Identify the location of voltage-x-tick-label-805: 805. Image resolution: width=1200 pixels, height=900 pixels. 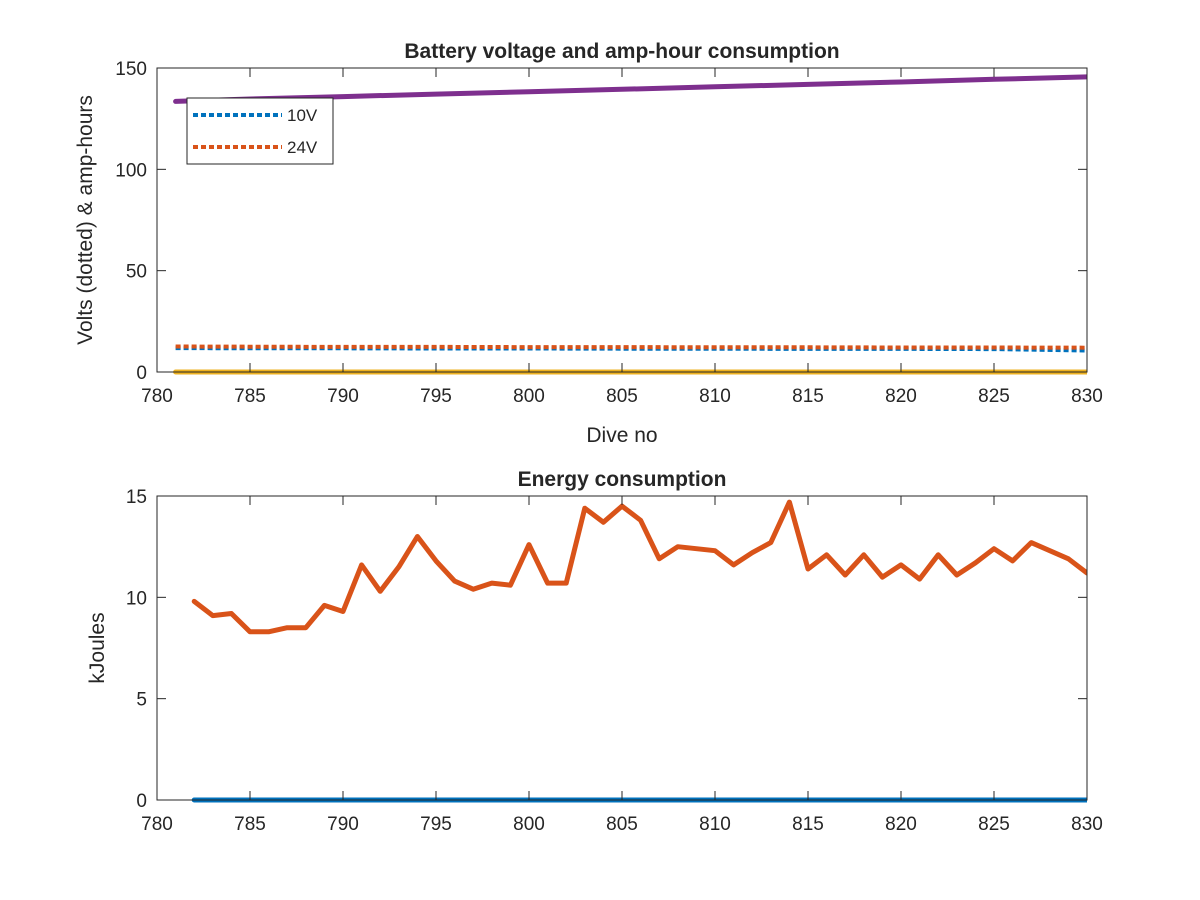
(622, 396).